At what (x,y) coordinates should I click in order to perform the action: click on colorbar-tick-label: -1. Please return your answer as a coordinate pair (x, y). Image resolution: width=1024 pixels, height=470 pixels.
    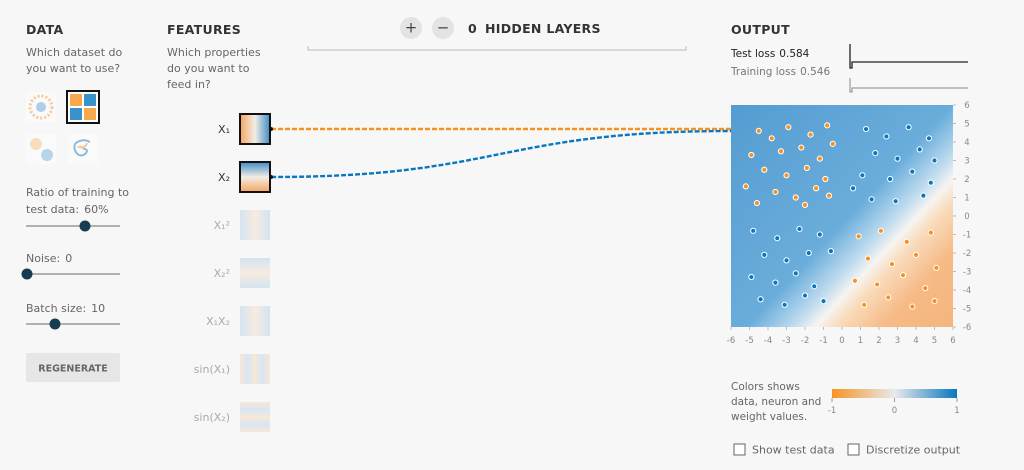
    Looking at the image, I should click on (832, 411).